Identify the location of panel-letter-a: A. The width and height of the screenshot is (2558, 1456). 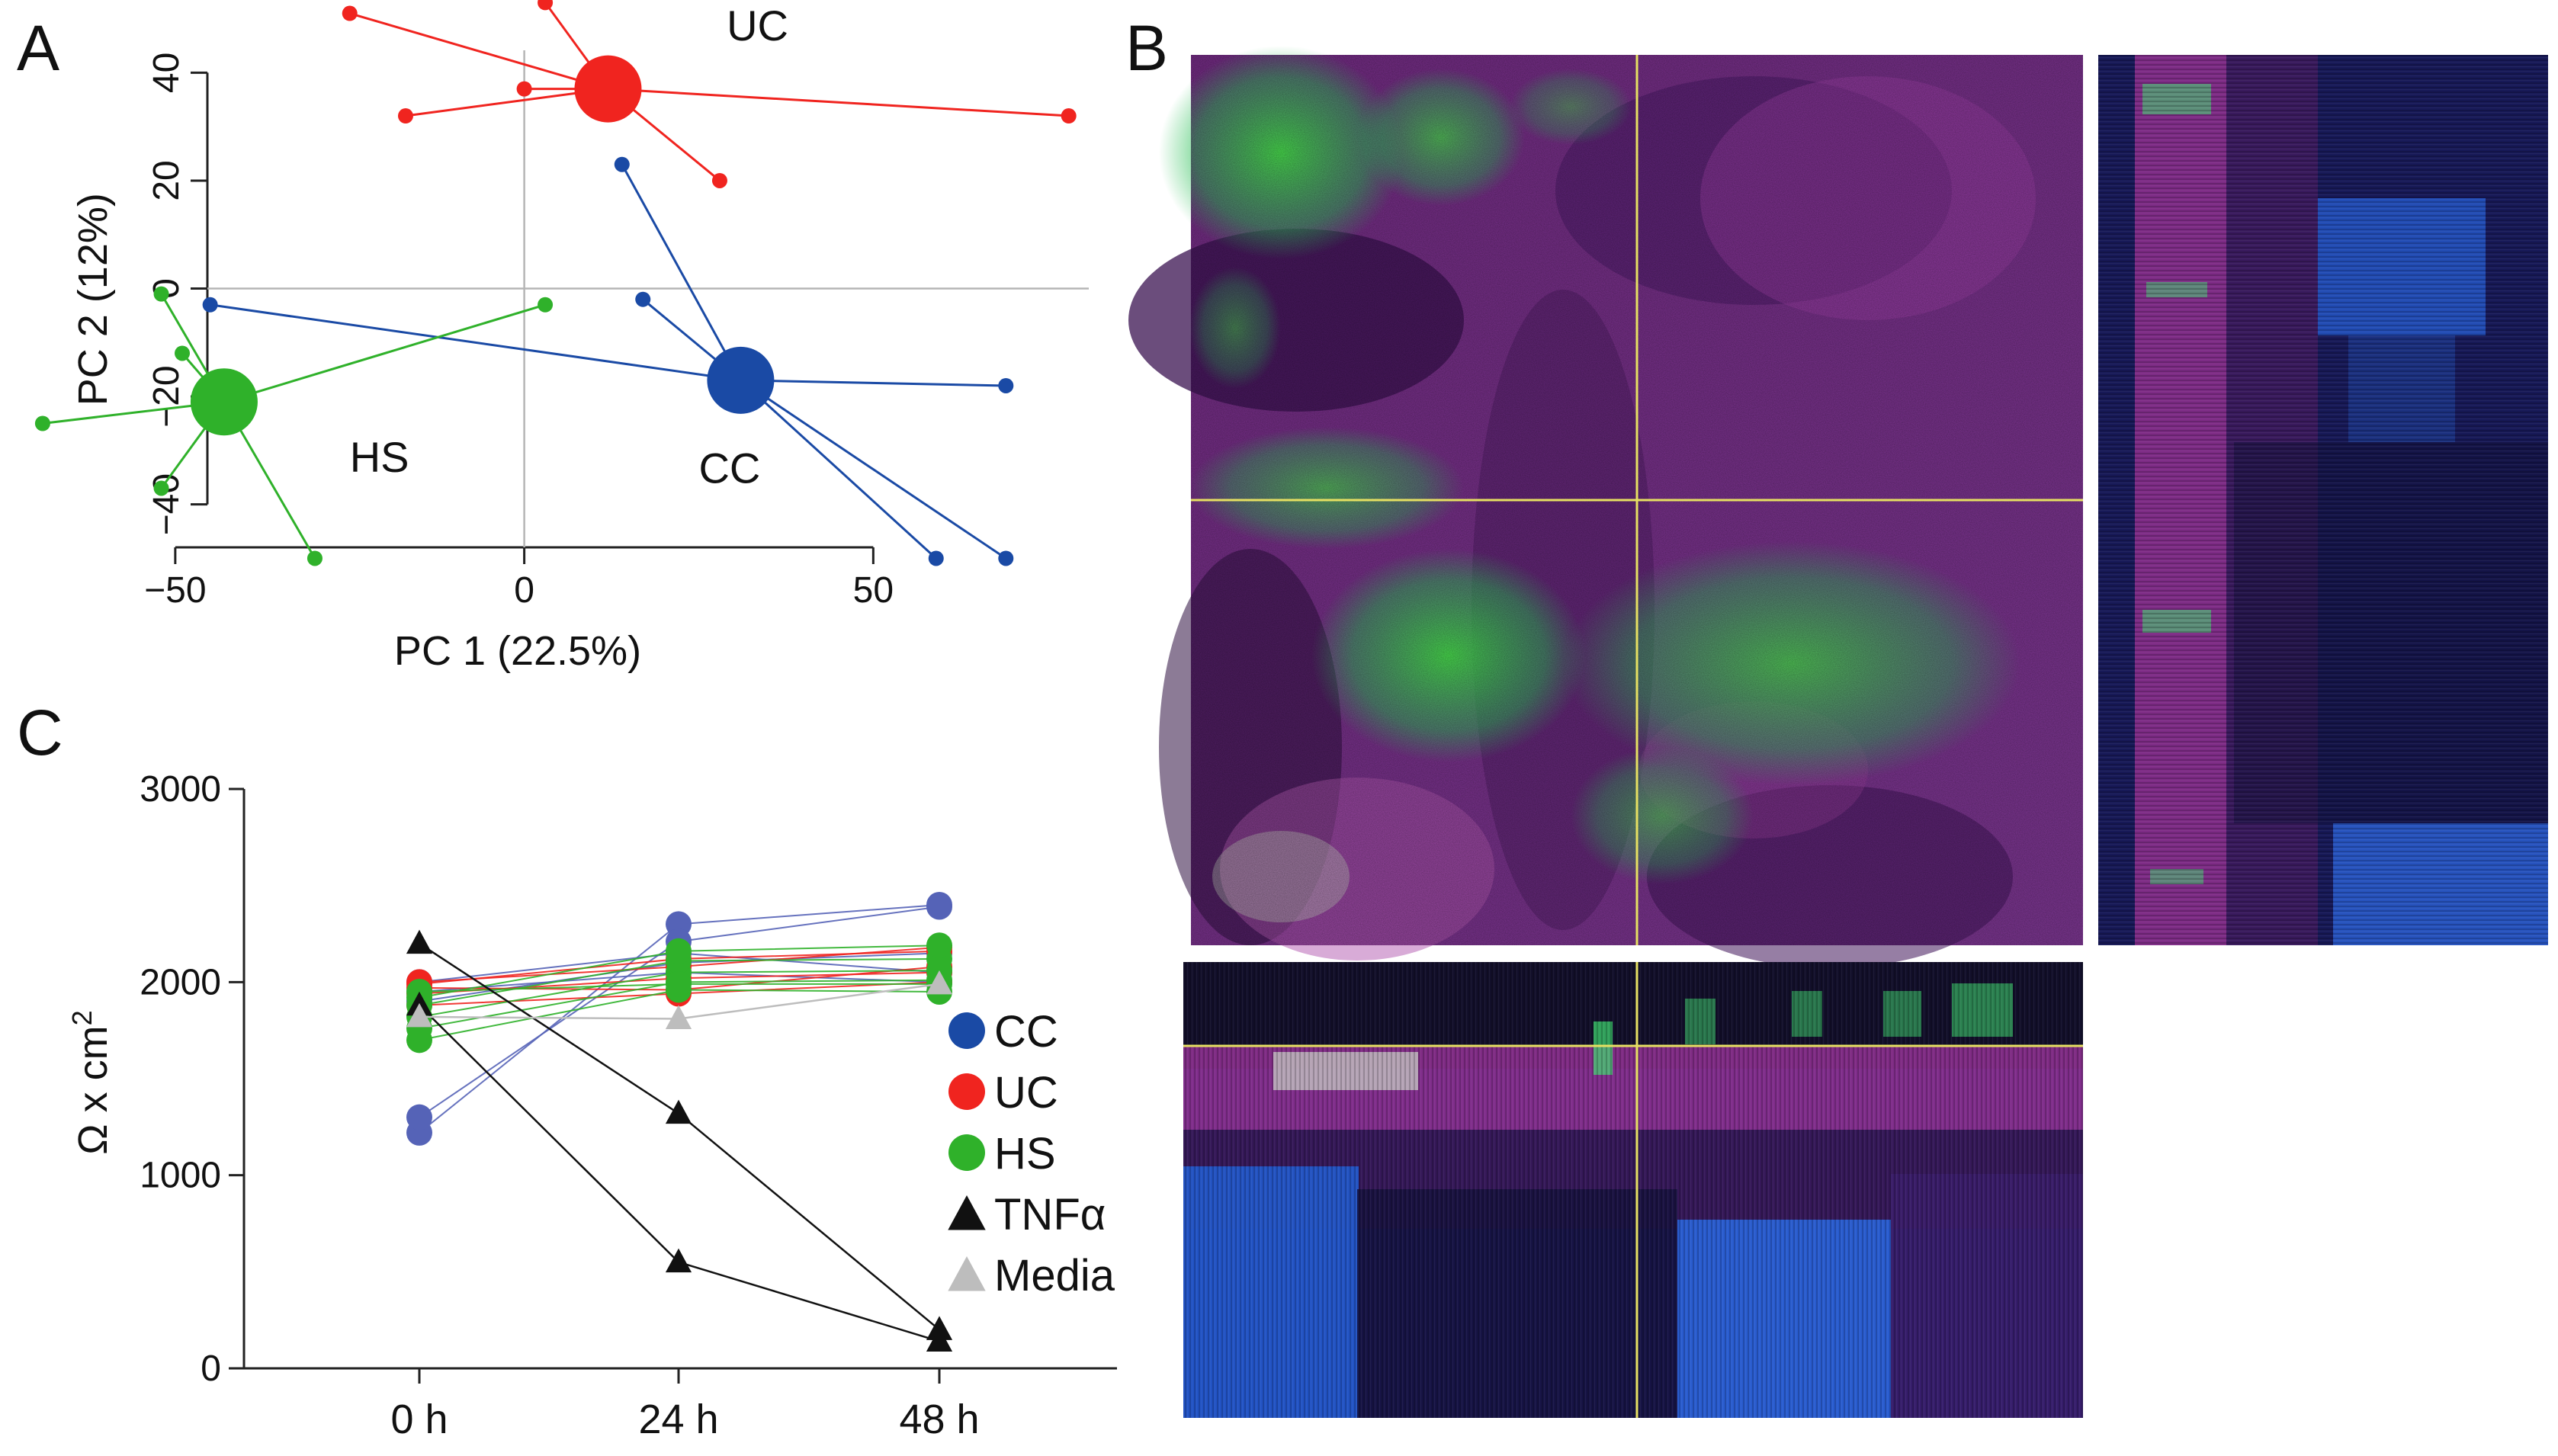
(38, 48).